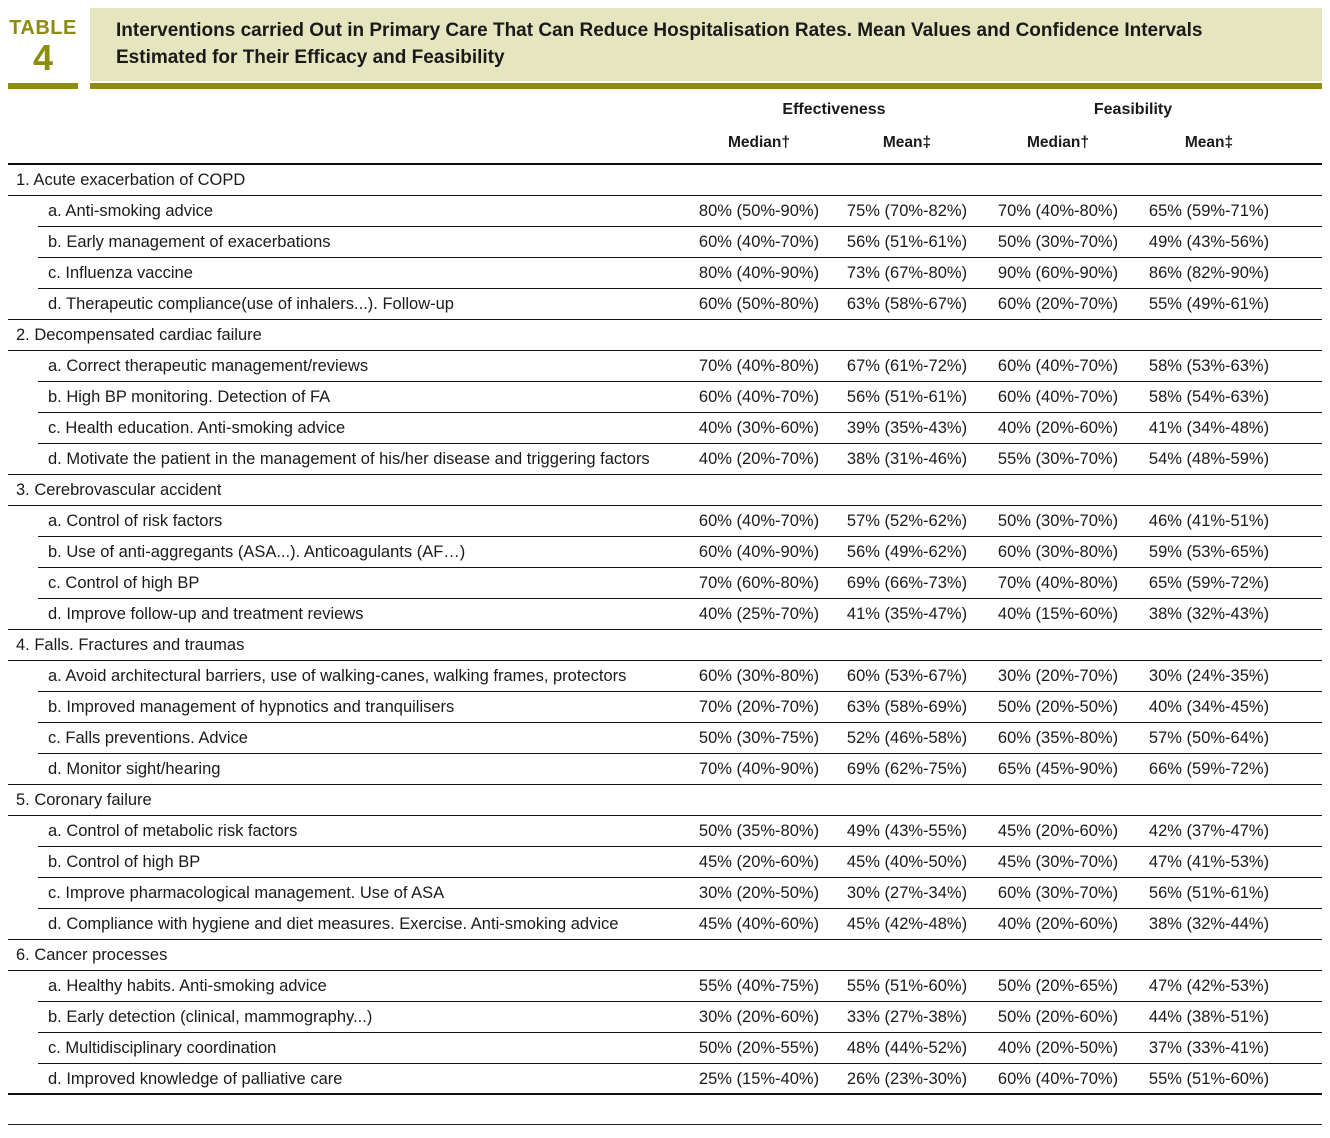 The image size is (1330, 1138). What do you see at coordinates (1209, 738) in the screenshot?
I see `cell-value: 57% (50%-64%)` at bounding box center [1209, 738].